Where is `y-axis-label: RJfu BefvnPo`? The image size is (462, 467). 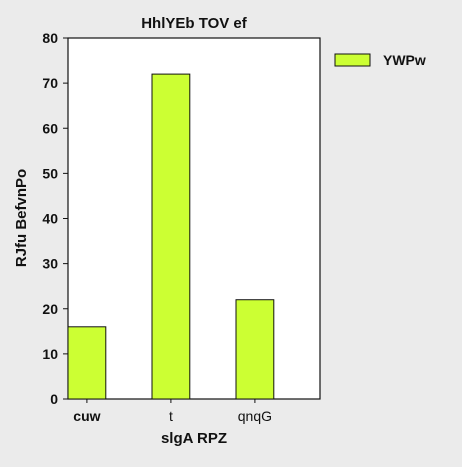
y-axis-label: RJfu BefvnPo is located at coordinates (21, 218).